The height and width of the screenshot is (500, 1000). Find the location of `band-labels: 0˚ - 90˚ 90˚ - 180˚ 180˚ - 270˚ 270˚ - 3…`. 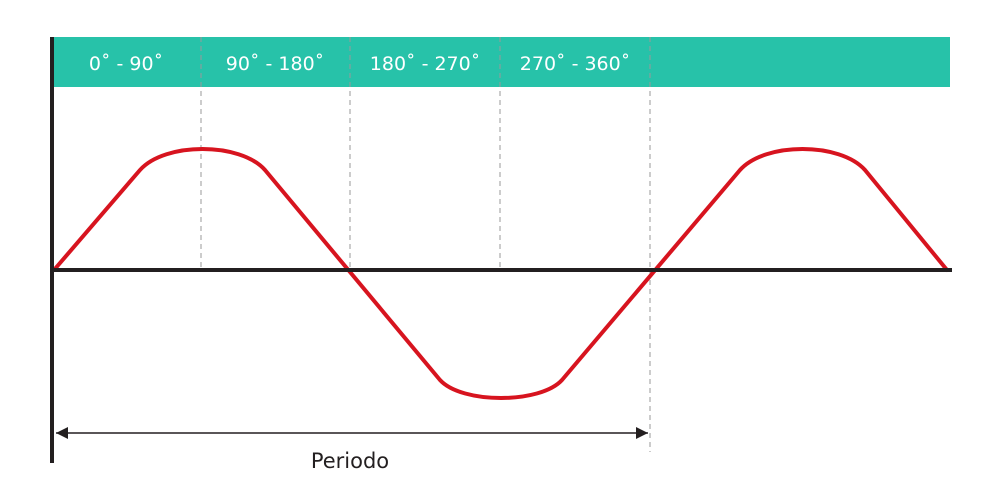

band-labels: 0˚ - 90˚ 90˚ - 180˚ 180˚ - 270˚ 270˚ - 3… is located at coordinates (359, 64).